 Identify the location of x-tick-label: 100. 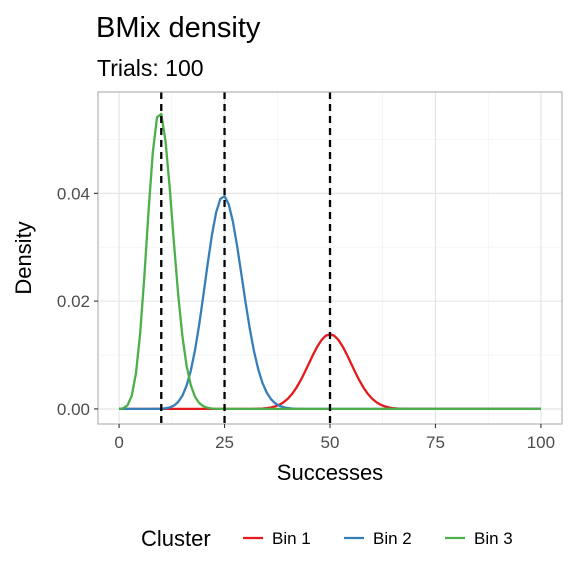
(541, 442).